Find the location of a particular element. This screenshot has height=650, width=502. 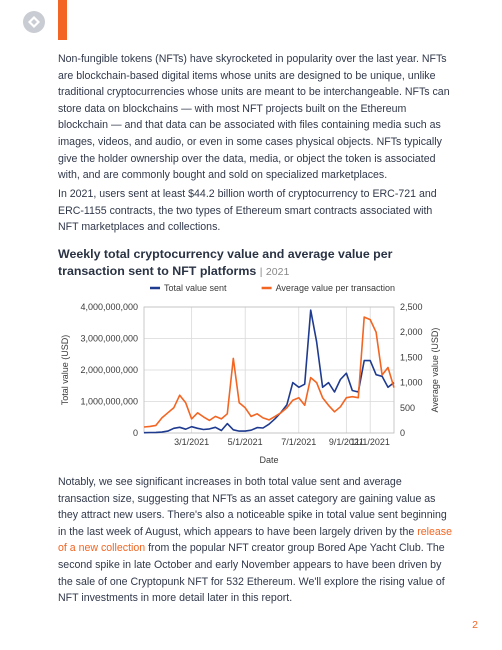

plot-frame is located at coordinates (269, 370).